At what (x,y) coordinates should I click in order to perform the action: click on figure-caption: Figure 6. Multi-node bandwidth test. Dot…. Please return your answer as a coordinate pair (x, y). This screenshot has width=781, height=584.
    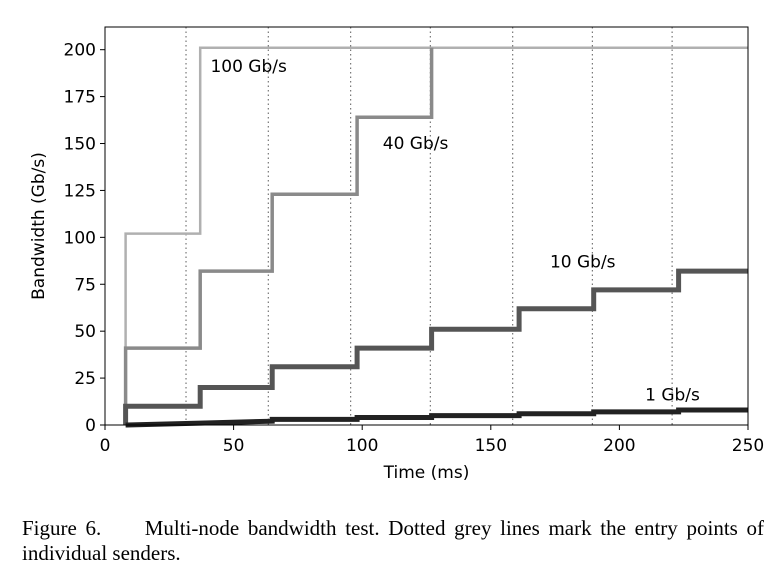
    Looking at the image, I should click on (393, 541).